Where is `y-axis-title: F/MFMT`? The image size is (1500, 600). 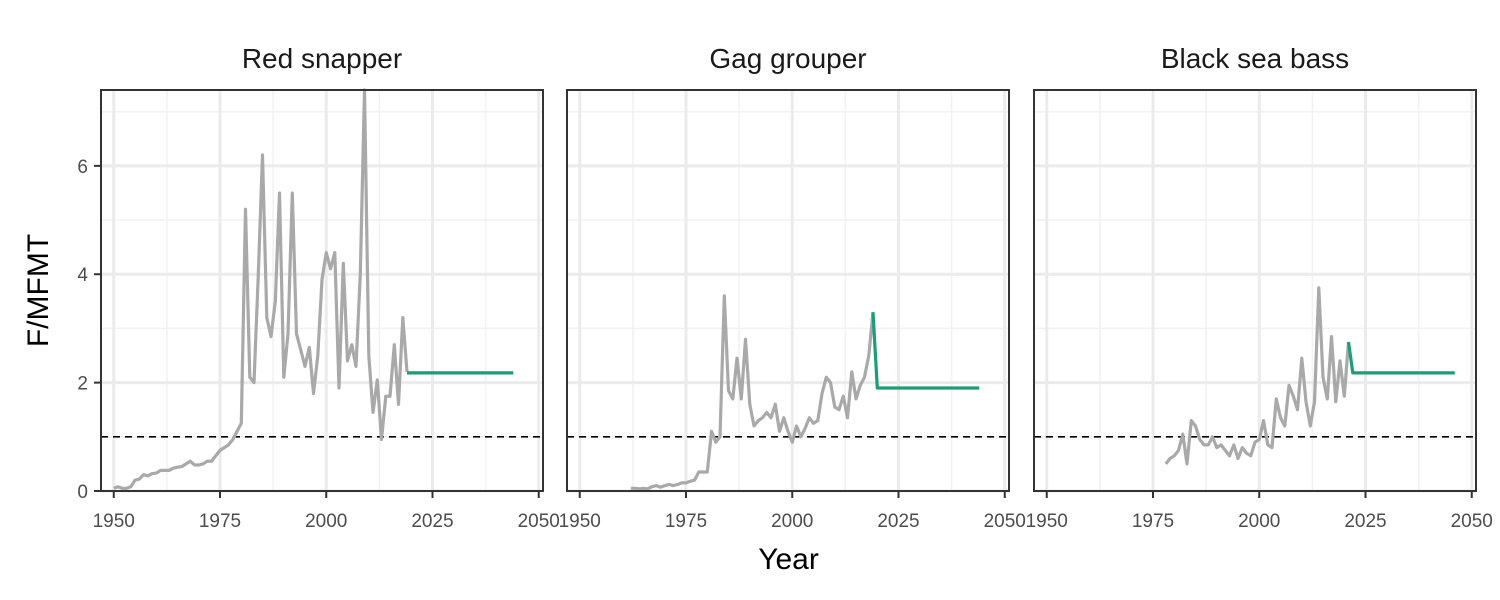
y-axis-title: F/MFMT is located at coordinates (38, 290).